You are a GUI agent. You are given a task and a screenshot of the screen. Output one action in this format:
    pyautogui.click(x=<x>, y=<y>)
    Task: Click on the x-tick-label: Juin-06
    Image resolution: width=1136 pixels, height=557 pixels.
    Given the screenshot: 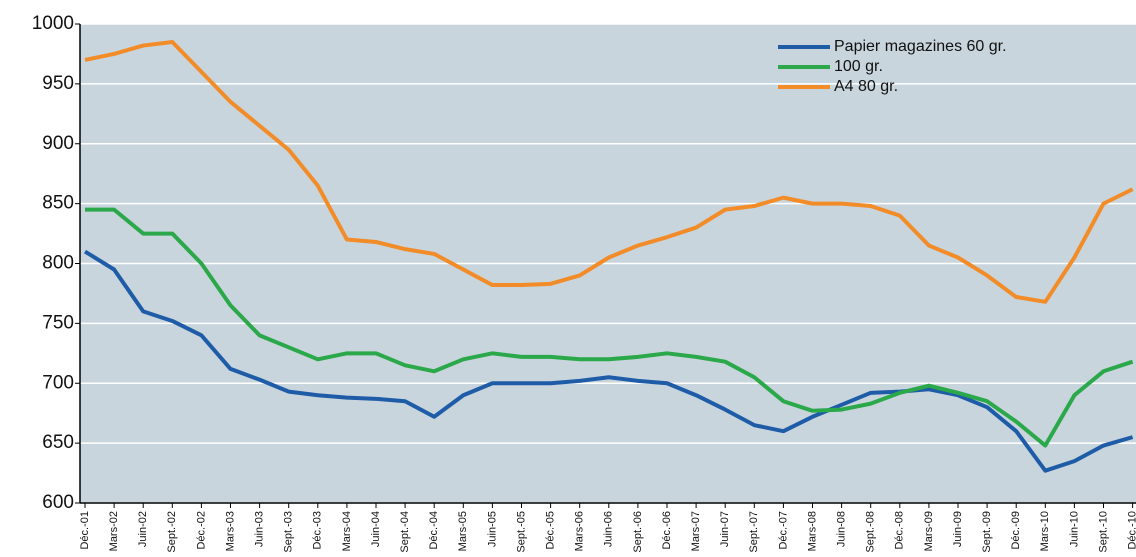 What is the action you would take?
    pyautogui.click(x=609, y=529)
    